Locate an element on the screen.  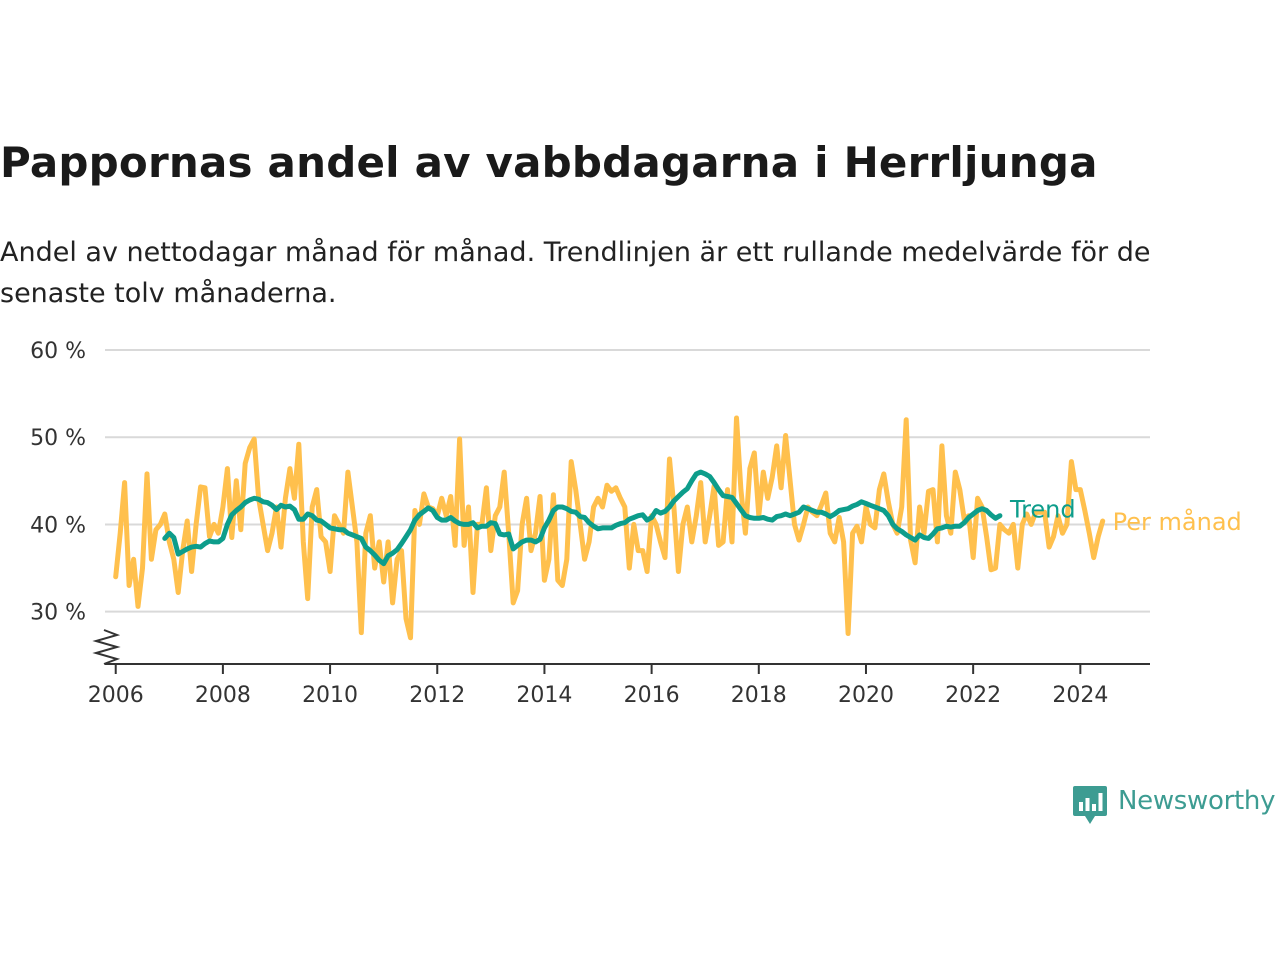
y-tick-label: 40 % is located at coordinates (58, 525).